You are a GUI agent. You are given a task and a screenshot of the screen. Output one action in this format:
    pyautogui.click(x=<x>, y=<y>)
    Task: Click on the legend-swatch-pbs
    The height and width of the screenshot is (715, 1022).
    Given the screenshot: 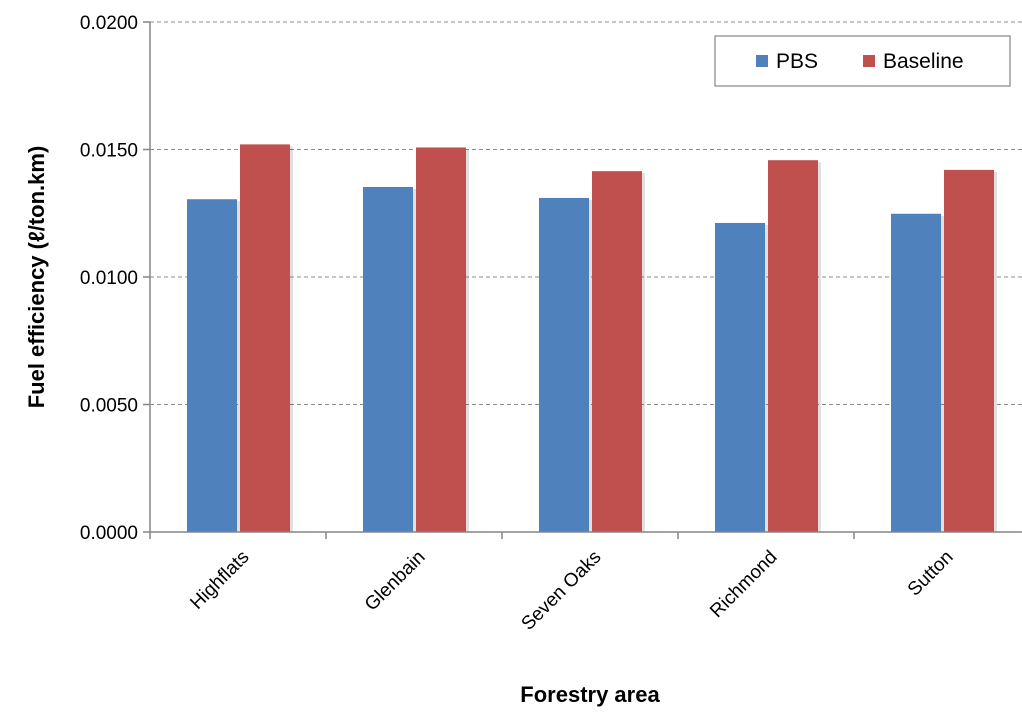 What is the action you would take?
    pyautogui.click(x=762, y=61)
    